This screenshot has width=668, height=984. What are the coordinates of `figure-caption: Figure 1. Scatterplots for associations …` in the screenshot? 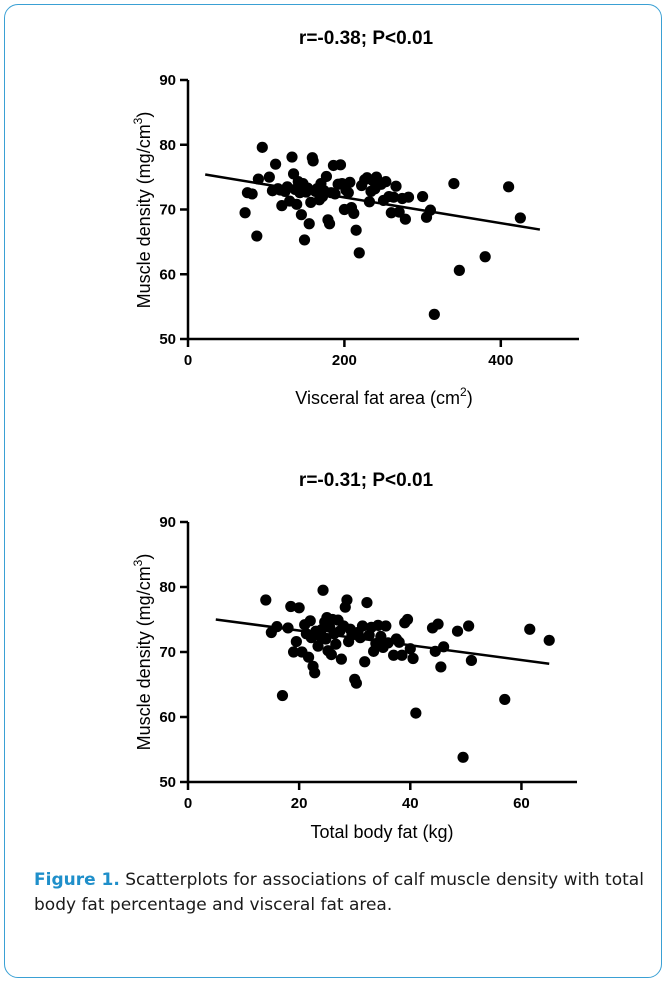 It's located at (344, 893).